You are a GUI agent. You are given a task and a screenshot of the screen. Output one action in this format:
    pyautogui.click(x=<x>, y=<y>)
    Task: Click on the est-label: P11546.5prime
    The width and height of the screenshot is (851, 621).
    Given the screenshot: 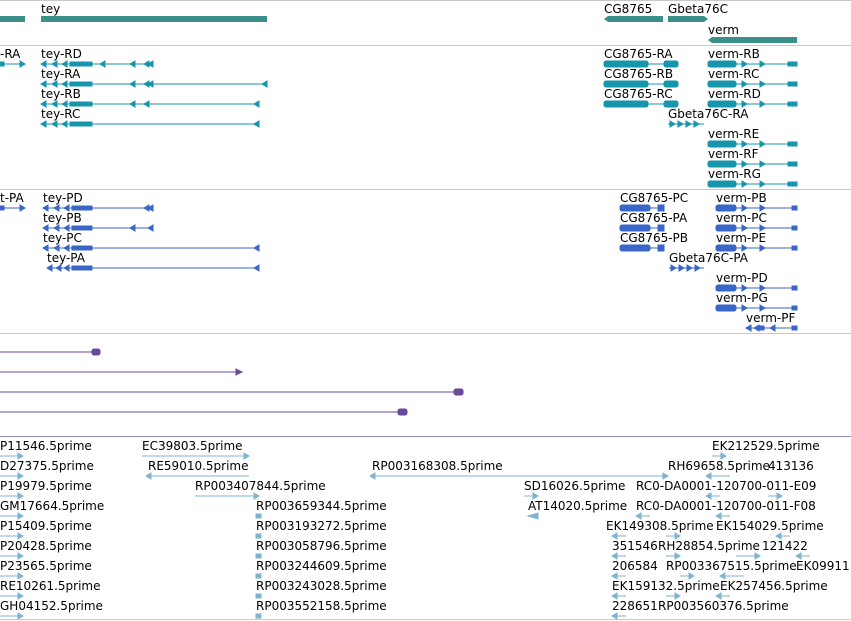 What is the action you would take?
    pyautogui.click(x=46, y=446)
    